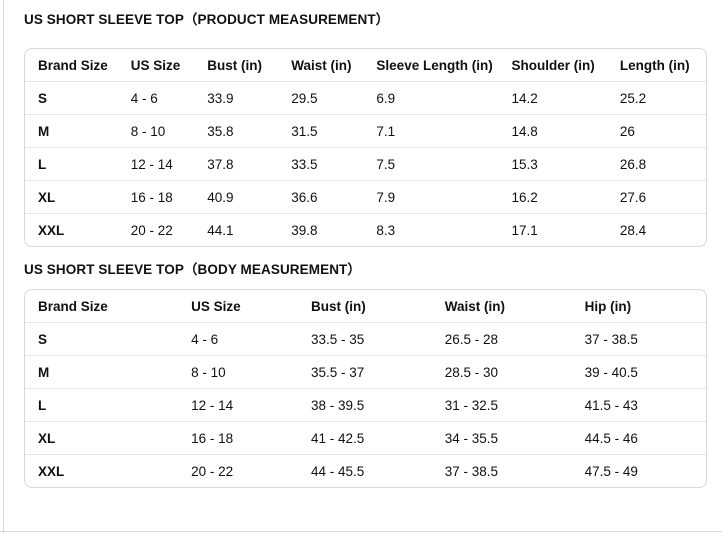 The height and width of the screenshot is (533, 722). Describe the element at coordinates (552, 163) in the screenshot. I see `measurement-cell: 15.3` at that location.